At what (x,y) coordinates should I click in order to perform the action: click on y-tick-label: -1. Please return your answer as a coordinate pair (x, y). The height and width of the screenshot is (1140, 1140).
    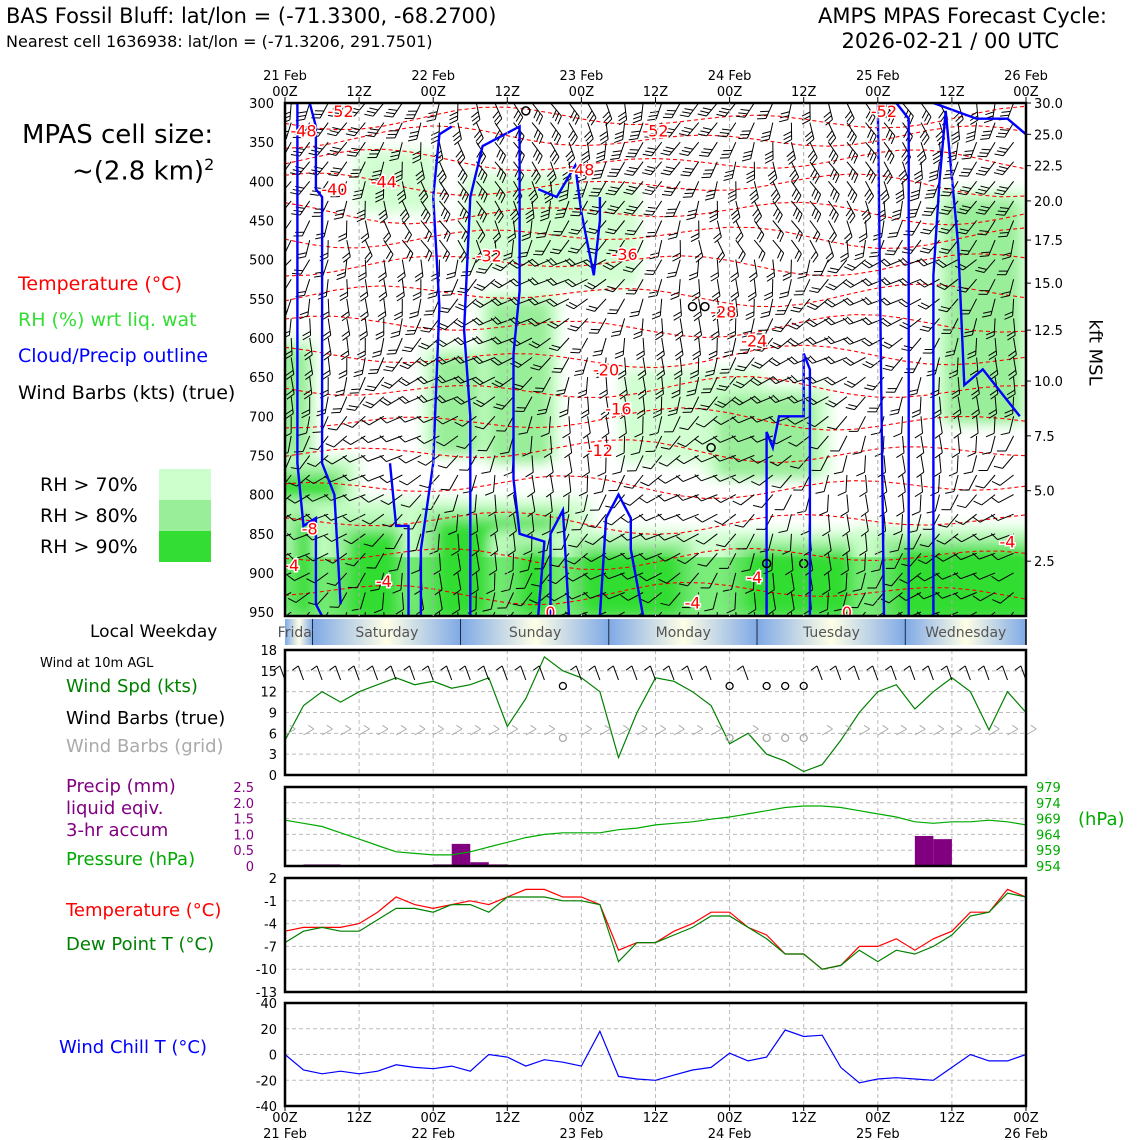
    Looking at the image, I should click on (270, 902).